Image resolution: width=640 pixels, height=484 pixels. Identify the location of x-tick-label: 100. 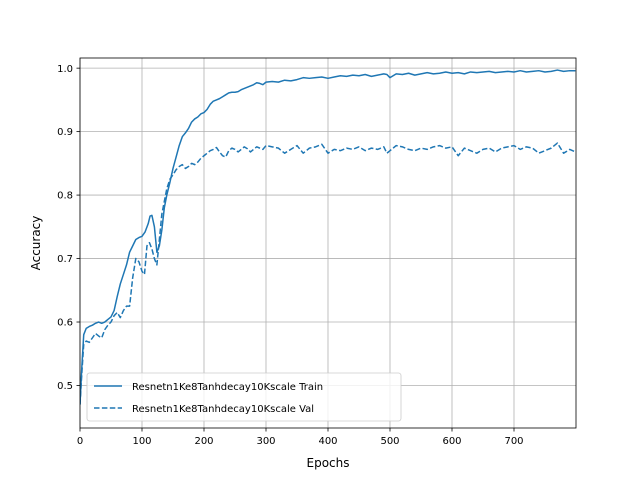
(141, 441).